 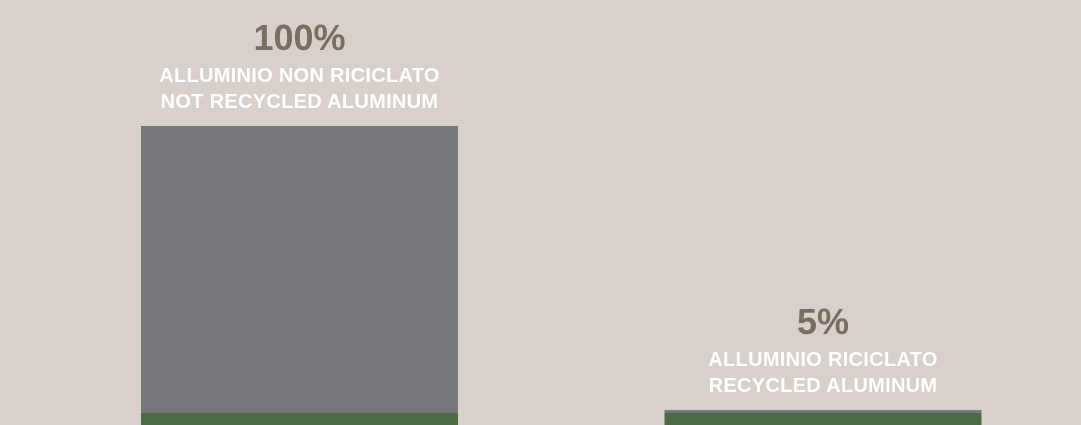 What do you see at coordinates (299, 76) in the screenshot?
I see `category-label-0-line-0: ALLUMINIO NON RICICLATO` at bounding box center [299, 76].